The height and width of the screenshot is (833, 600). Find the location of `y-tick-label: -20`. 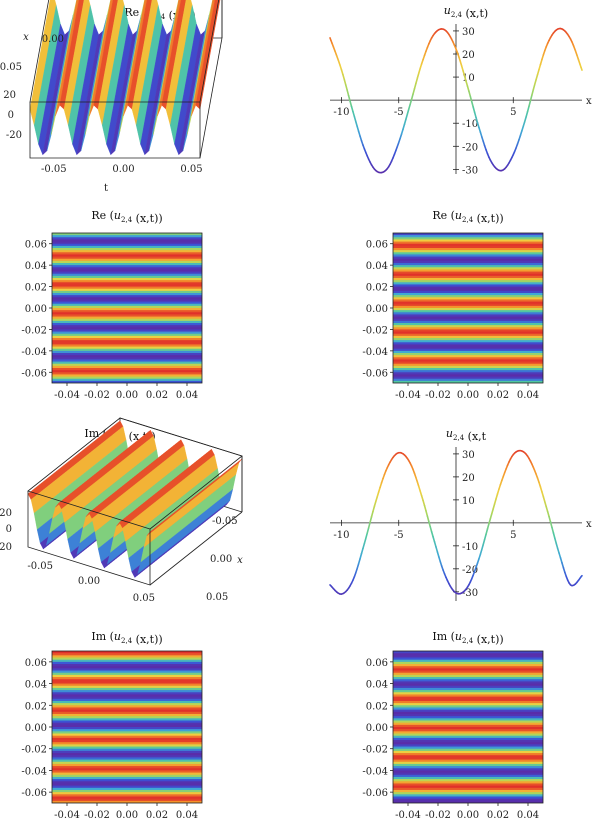

y-tick-label: -20 is located at coordinates (470, 570).